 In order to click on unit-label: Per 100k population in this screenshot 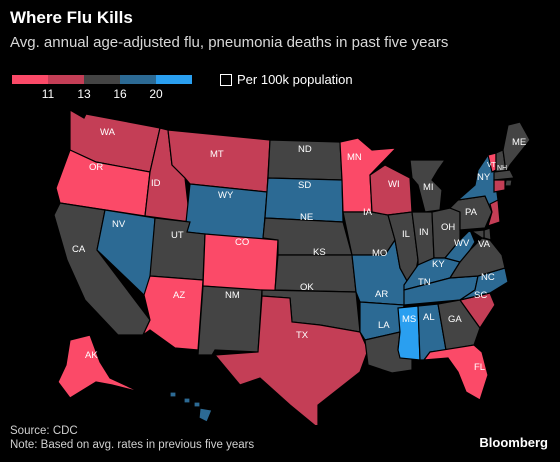, I will do `click(295, 79)`.